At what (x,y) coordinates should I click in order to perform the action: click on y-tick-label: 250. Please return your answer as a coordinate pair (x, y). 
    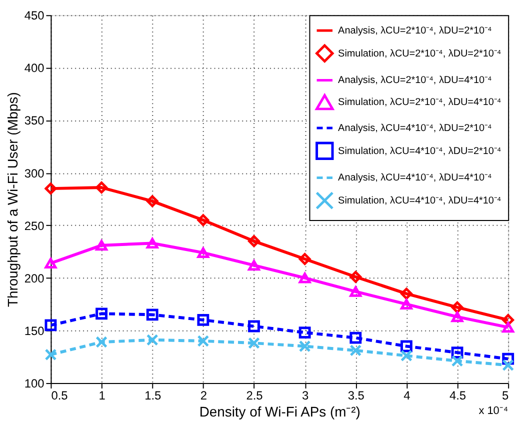
    Looking at the image, I should click on (34, 225).